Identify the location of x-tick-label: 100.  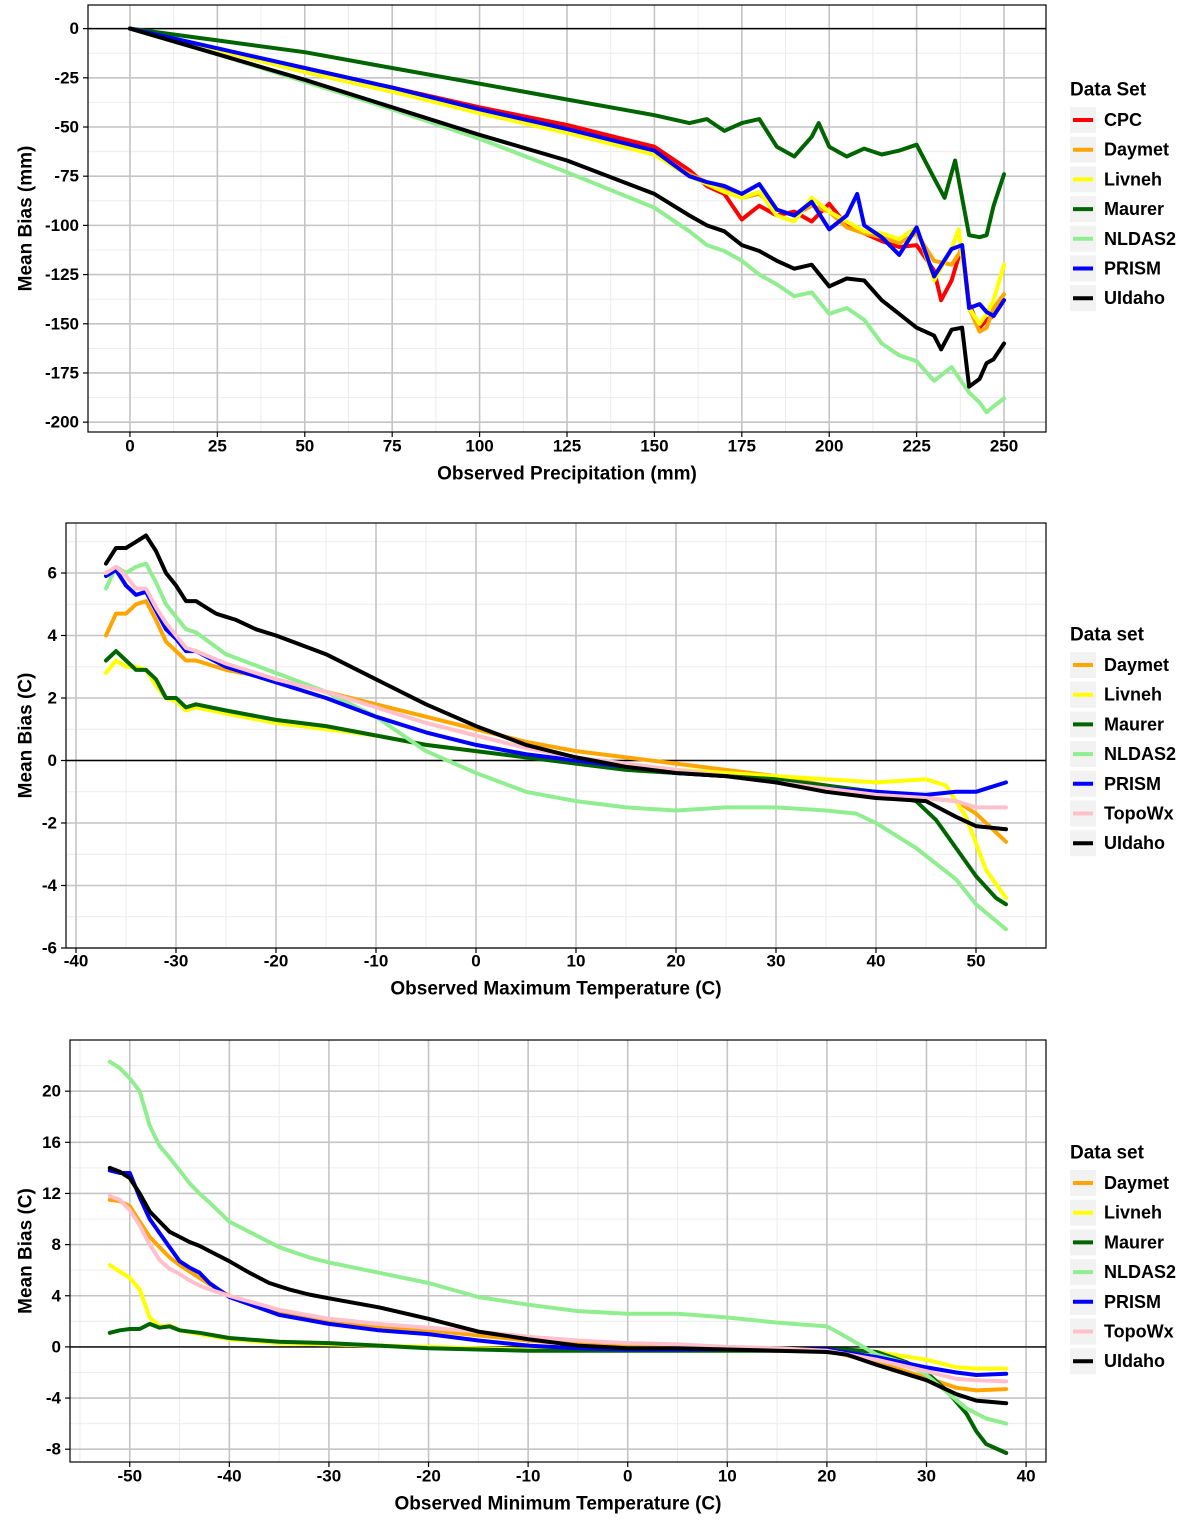
(479, 446).